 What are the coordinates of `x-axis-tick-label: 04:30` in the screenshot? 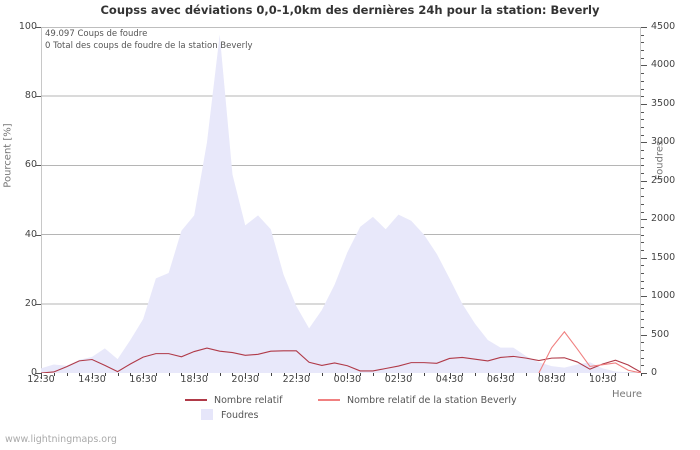 It's located at (449, 379).